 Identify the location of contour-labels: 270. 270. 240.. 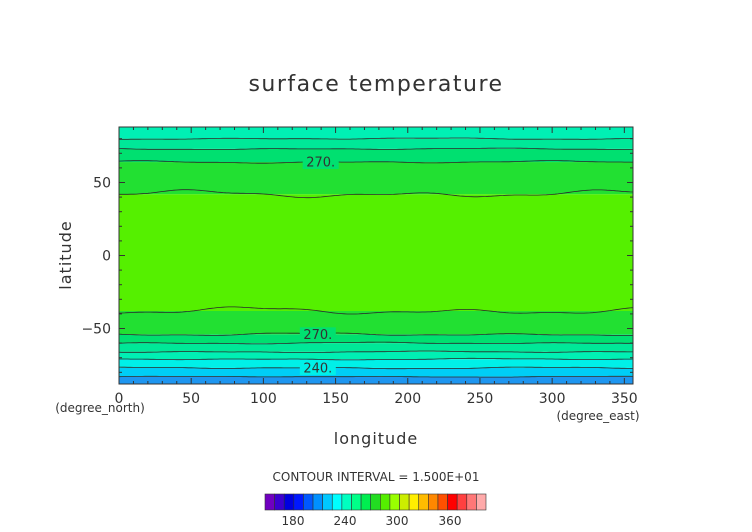
(319, 265).